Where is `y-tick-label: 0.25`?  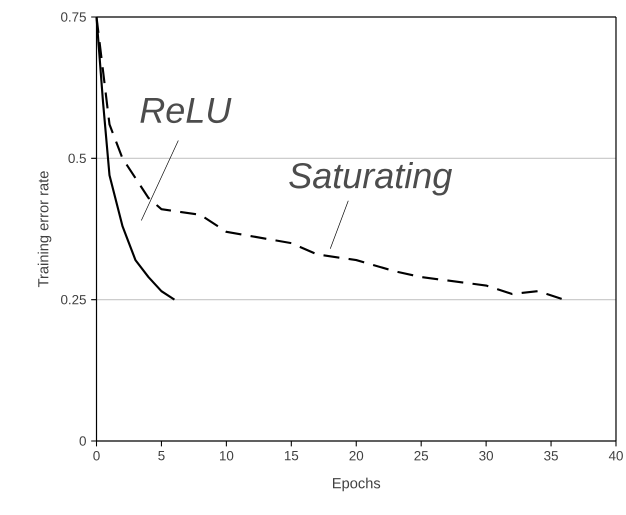
y-tick-label: 0.25 is located at coordinates (73, 299).